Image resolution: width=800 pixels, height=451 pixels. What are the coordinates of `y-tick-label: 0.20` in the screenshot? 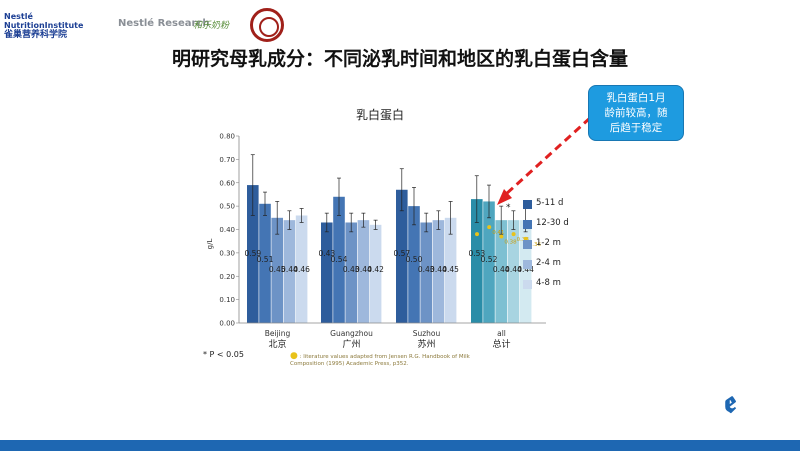 It's located at (227, 277).